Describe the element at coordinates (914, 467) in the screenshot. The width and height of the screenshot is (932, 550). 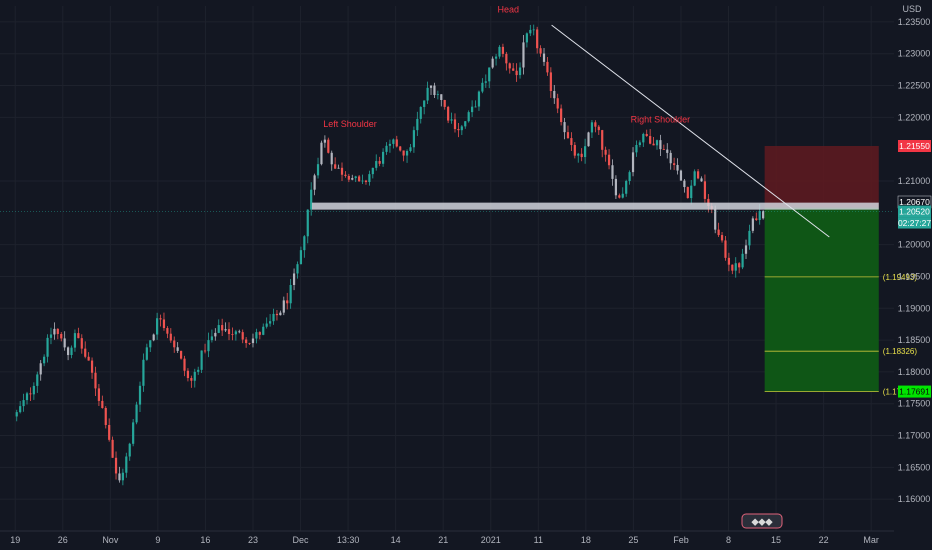
I see `price-tick-label: 1.16500` at that location.